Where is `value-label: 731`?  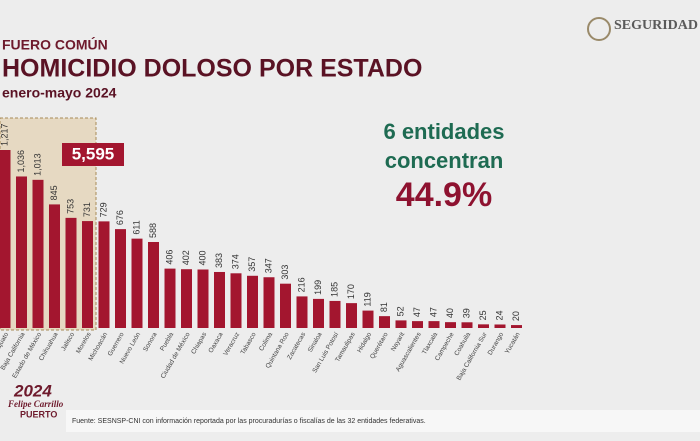
value-label: 731 is located at coordinates (87, 209).